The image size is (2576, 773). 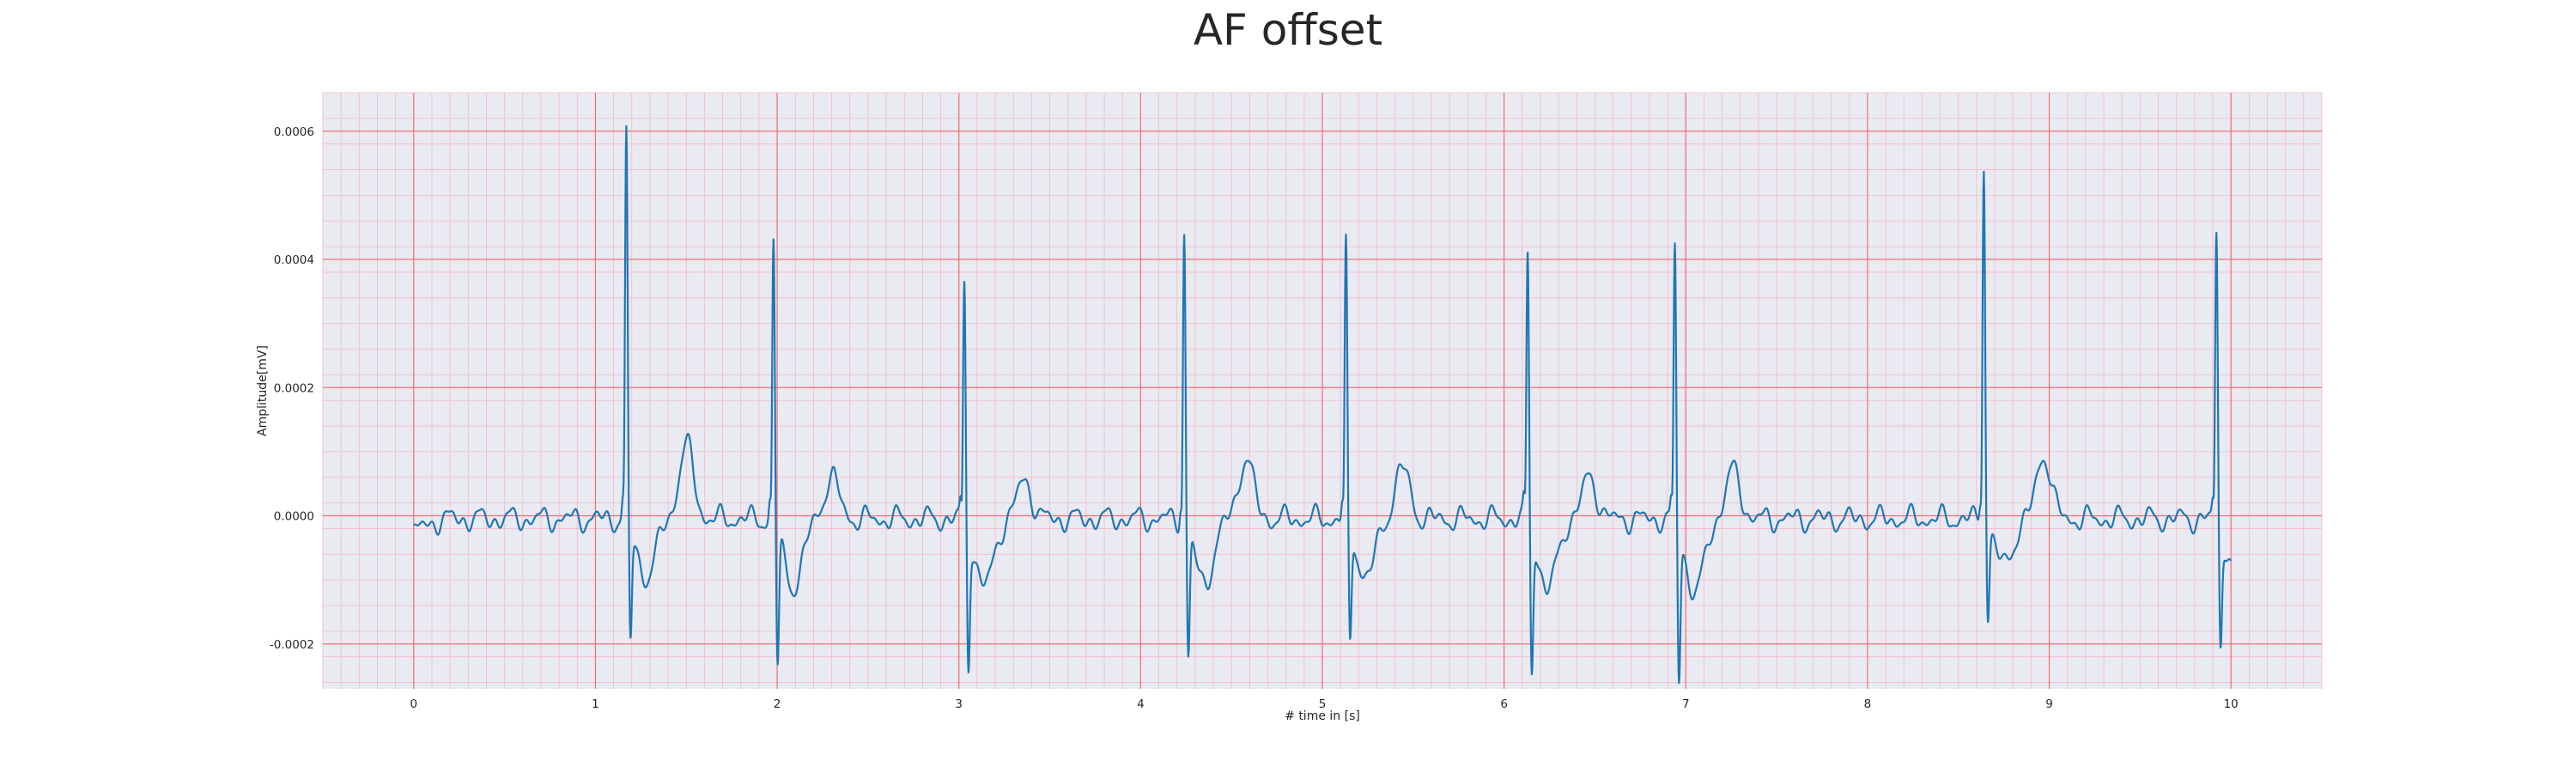 What do you see at coordinates (596, 704) in the screenshot?
I see `x-tick-label: 1` at bounding box center [596, 704].